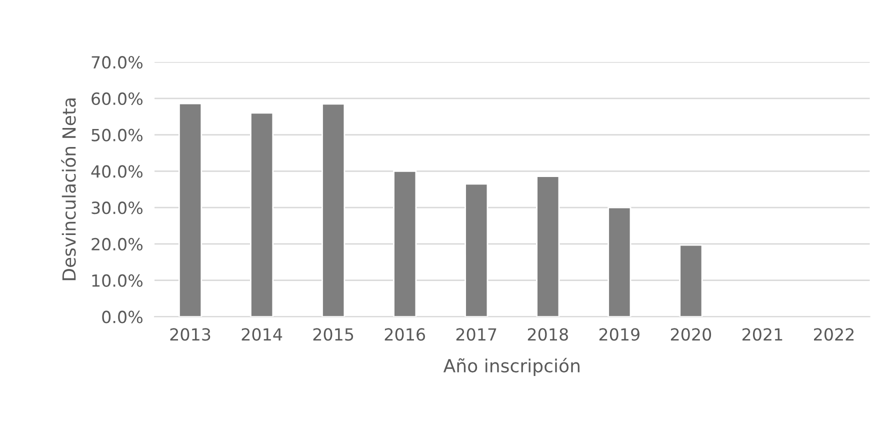 The width and height of the screenshot is (883, 428). Describe the element at coordinates (762, 334) in the screenshot. I see `x-tick-label: 2021` at that location.